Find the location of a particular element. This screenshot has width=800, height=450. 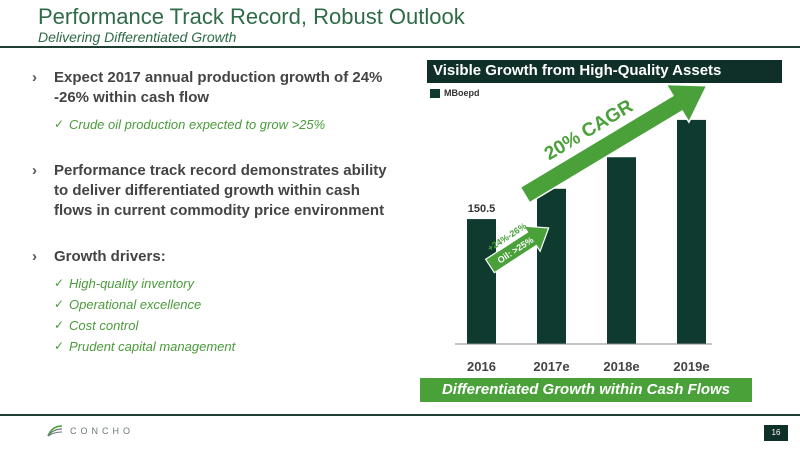

sub-bullet-text: Prudent capital management is located at coordinates (152, 346).